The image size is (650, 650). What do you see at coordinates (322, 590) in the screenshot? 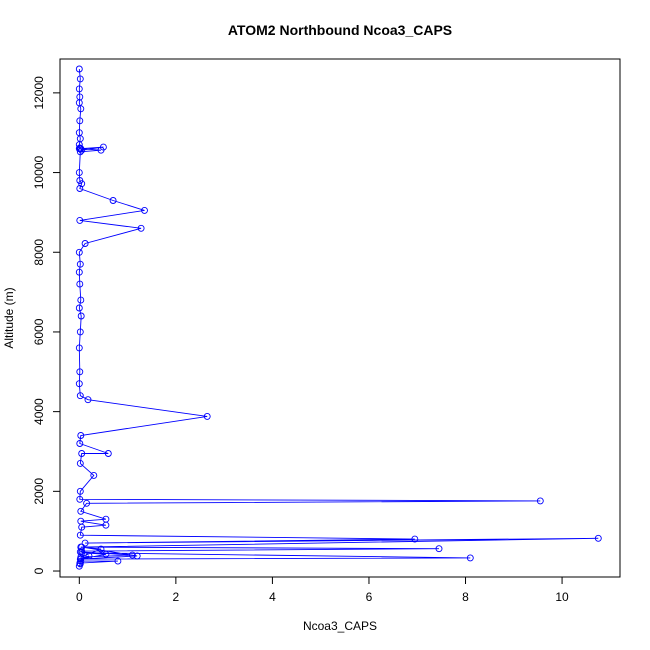
I see `x-axis: 0 2 4 6 8 10` at bounding box center [322, 590].